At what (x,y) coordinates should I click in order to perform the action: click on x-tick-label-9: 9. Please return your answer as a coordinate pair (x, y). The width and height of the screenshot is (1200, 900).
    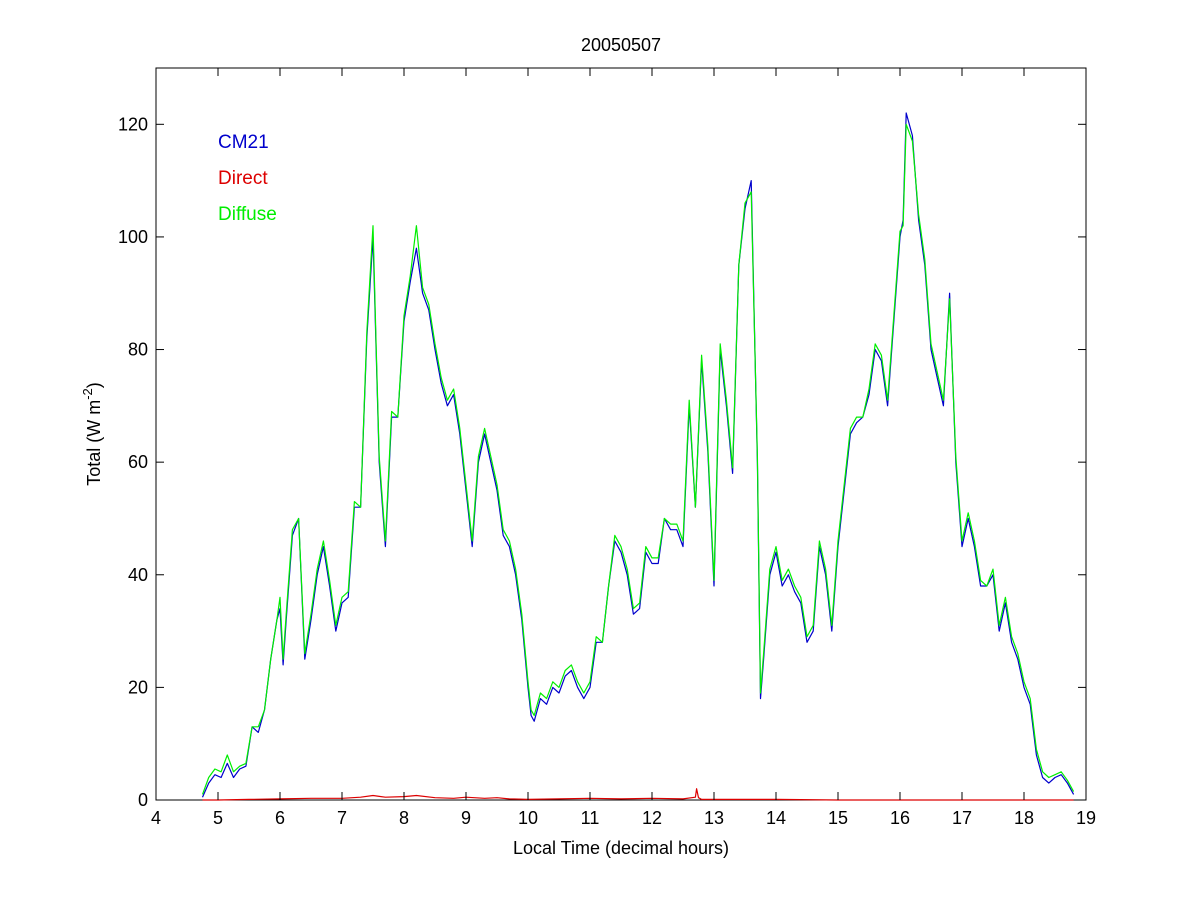
    Looking at the image, I should click on (466, 818).